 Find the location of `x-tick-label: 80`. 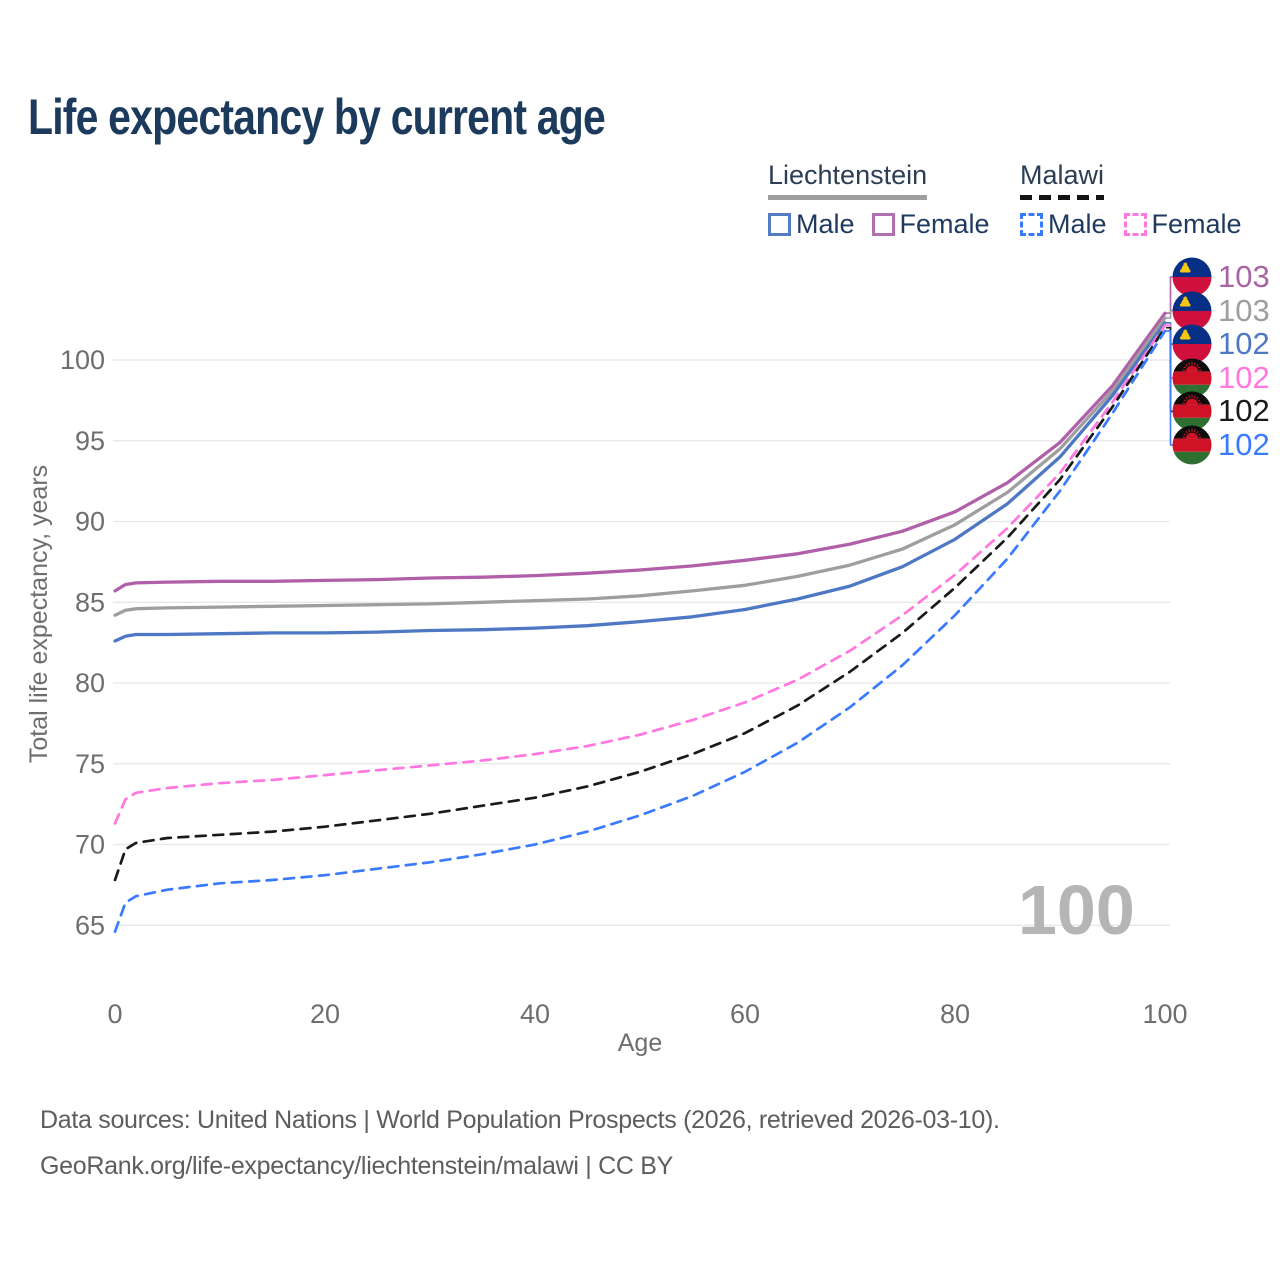

x-tick-label: 80 is located at coordinates (955, 1014).